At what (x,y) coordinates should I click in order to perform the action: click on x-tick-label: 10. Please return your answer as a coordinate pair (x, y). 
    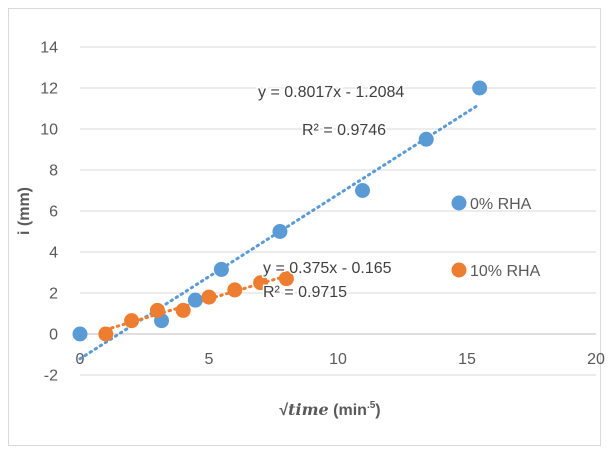
    Looking at the image, I should click on (338, 359).